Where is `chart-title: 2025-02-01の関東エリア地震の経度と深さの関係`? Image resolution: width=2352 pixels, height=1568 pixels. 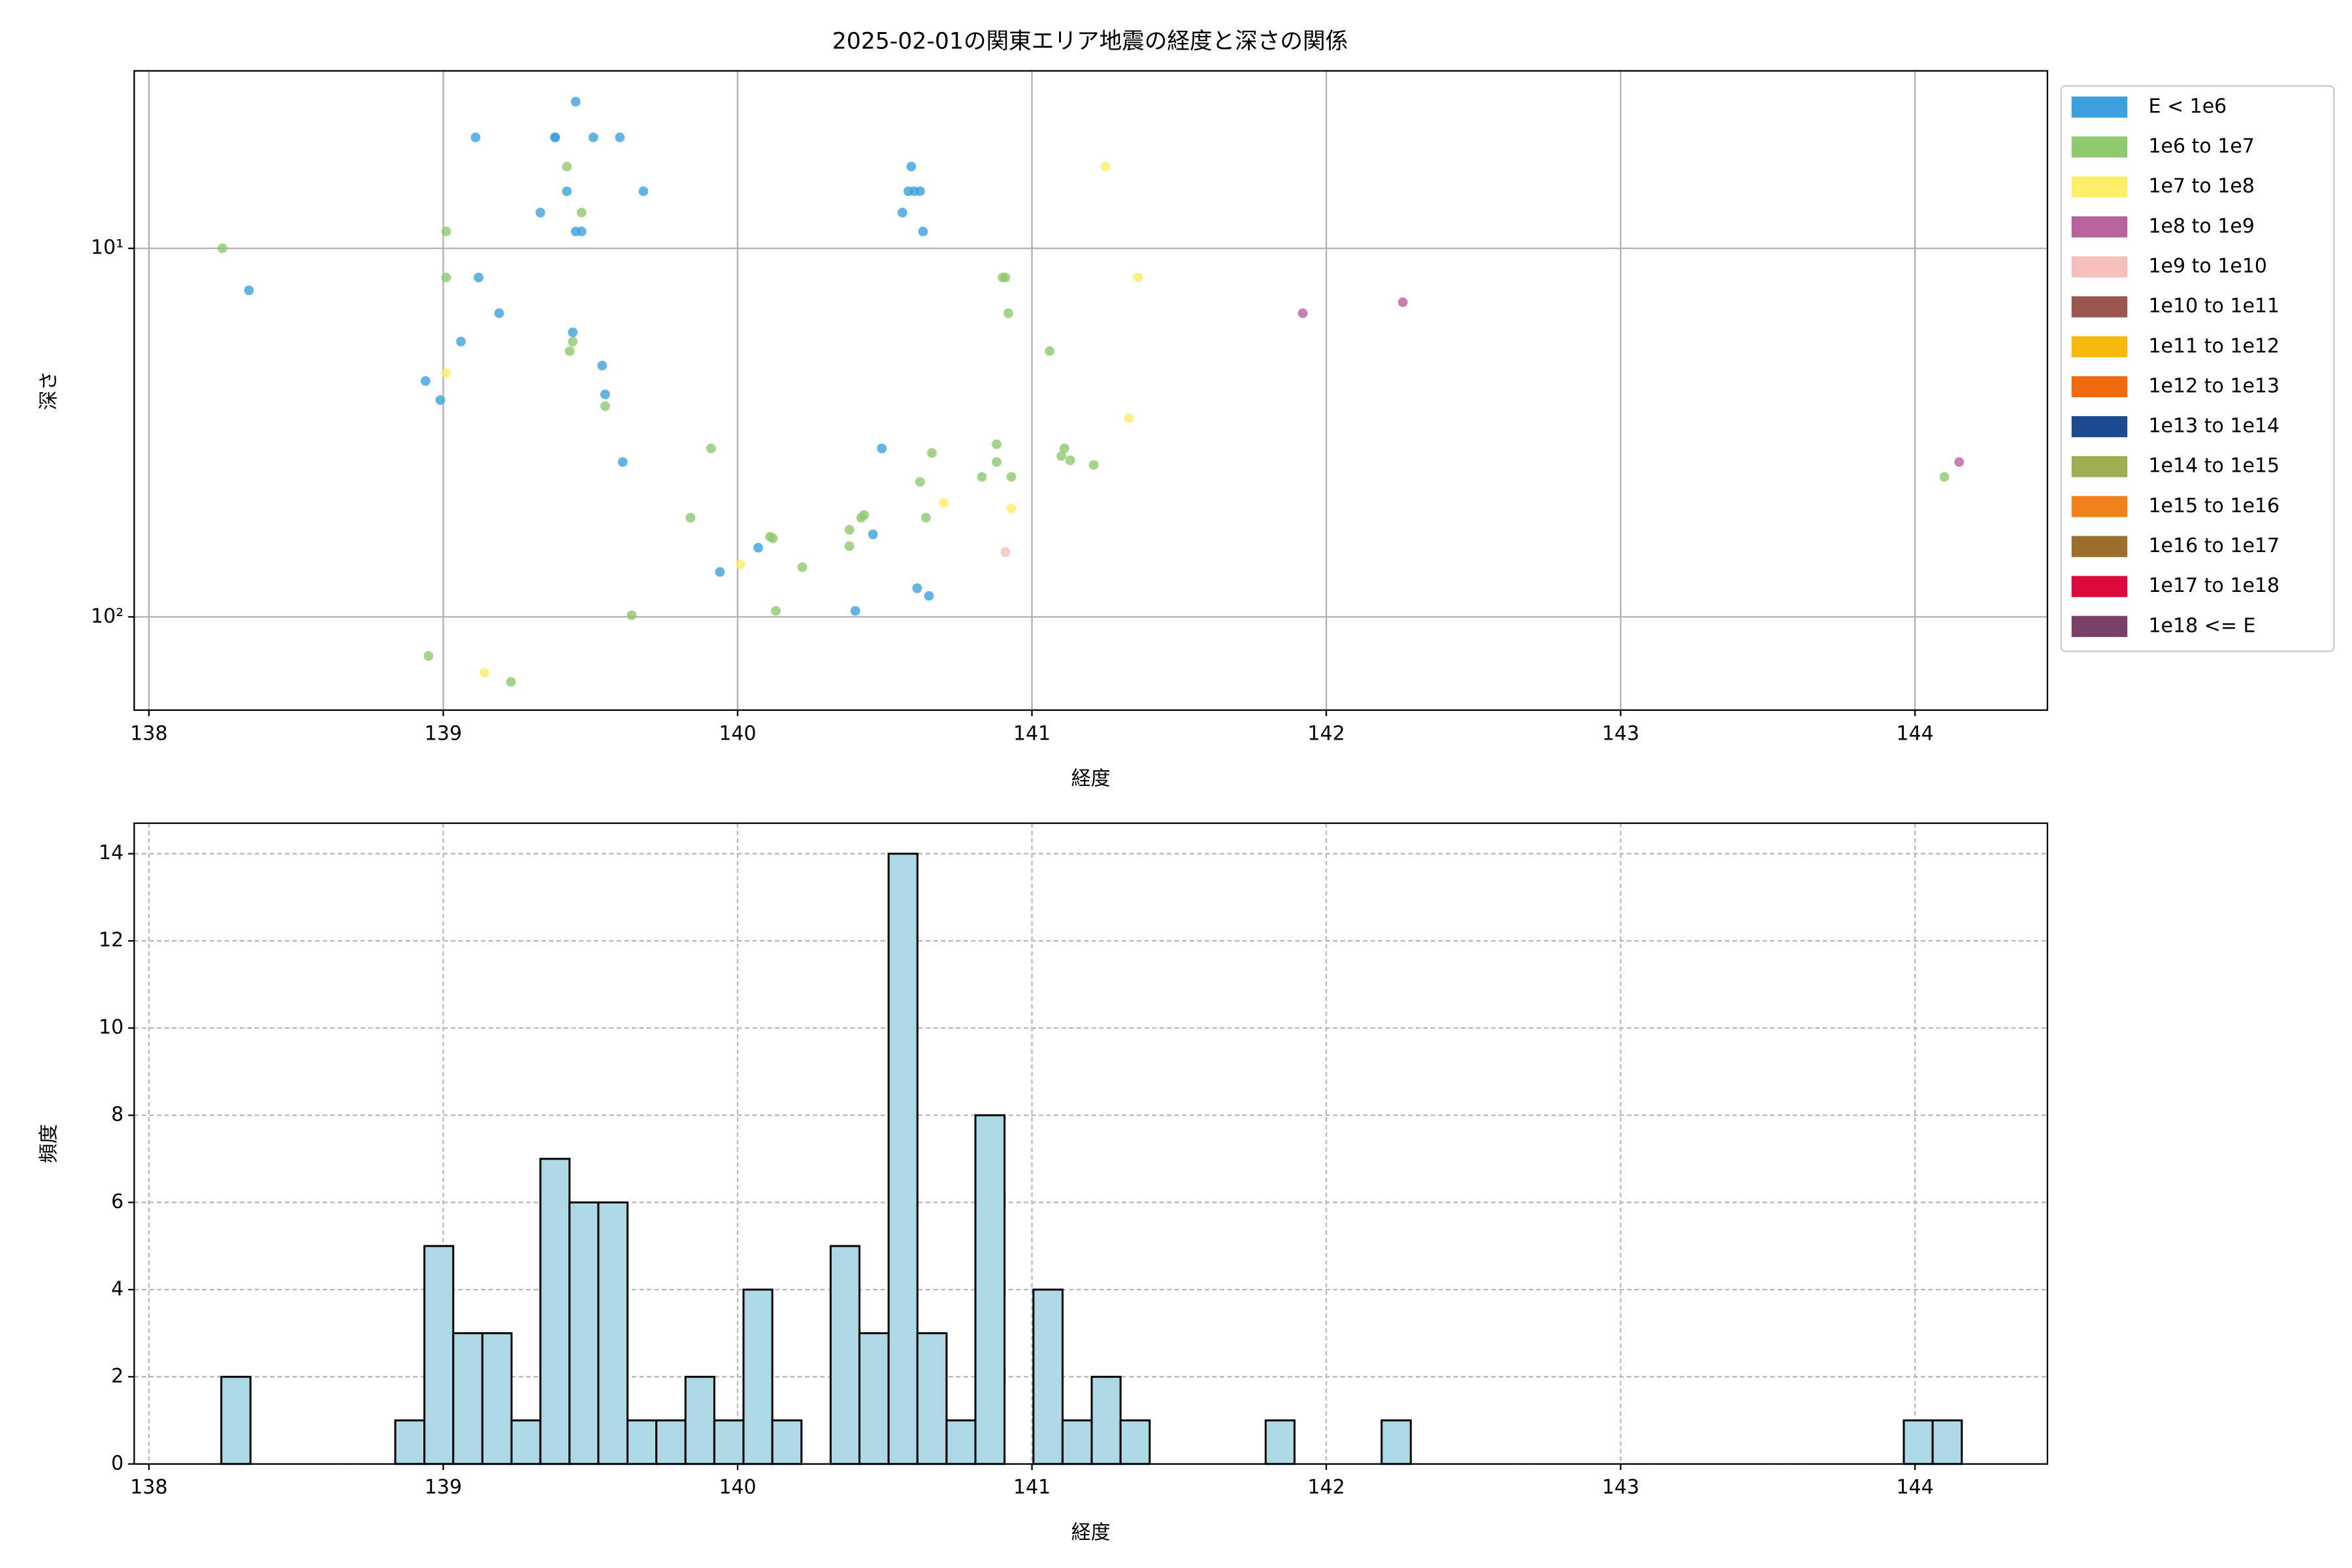 chart-title: 2025-02-01の関東エリア地震の経度と深さの関係 is located at coordinates (1090, 42).